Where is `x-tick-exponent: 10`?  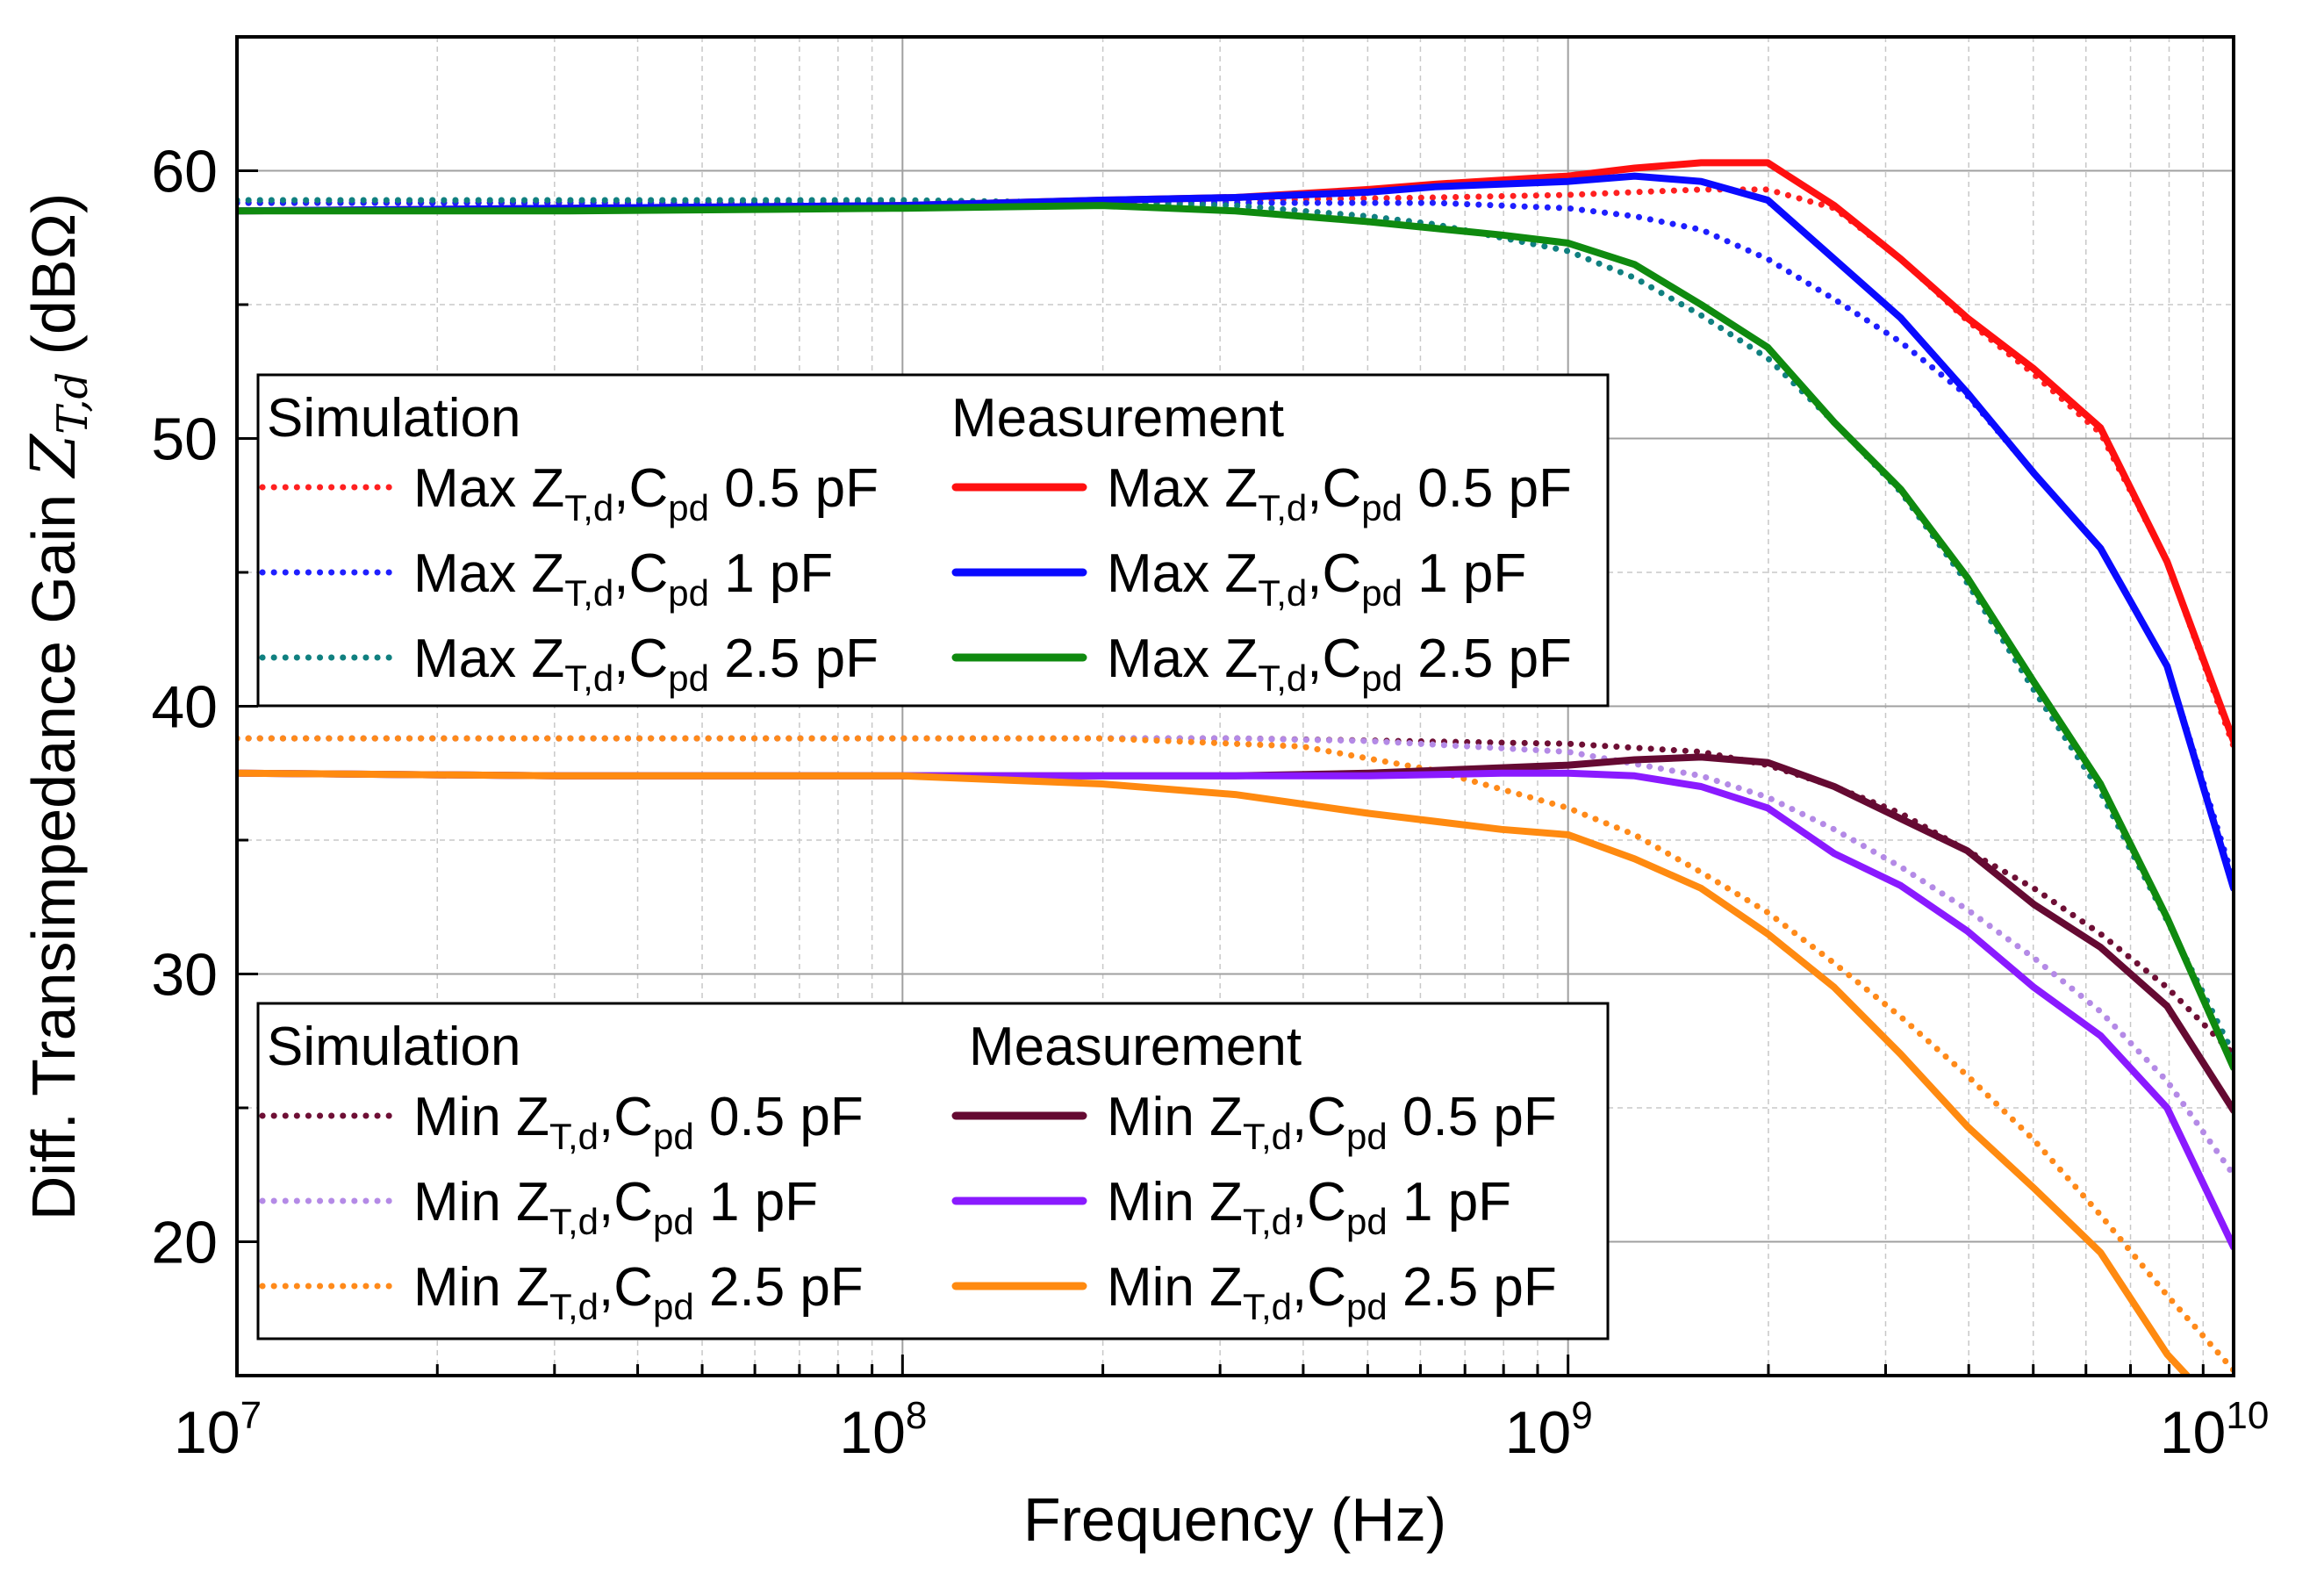 x-tick-exponent: 10 is located at coordinates (2247, 1415).